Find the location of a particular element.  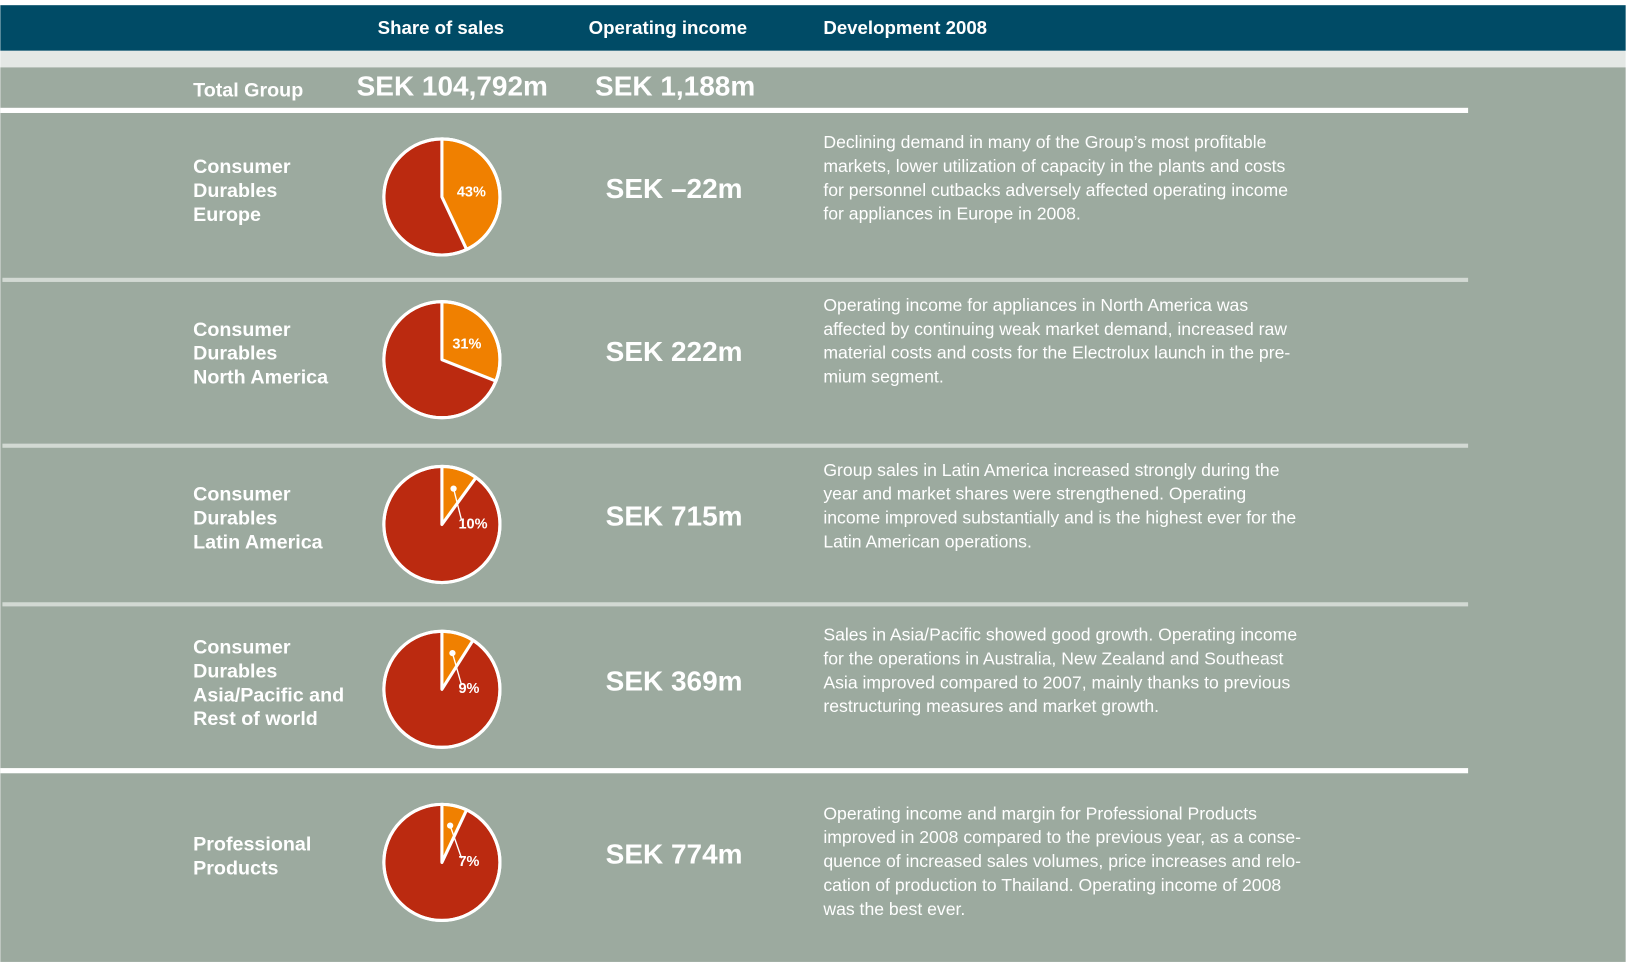

segment-name: Europe is located at coordinates (227, 215).